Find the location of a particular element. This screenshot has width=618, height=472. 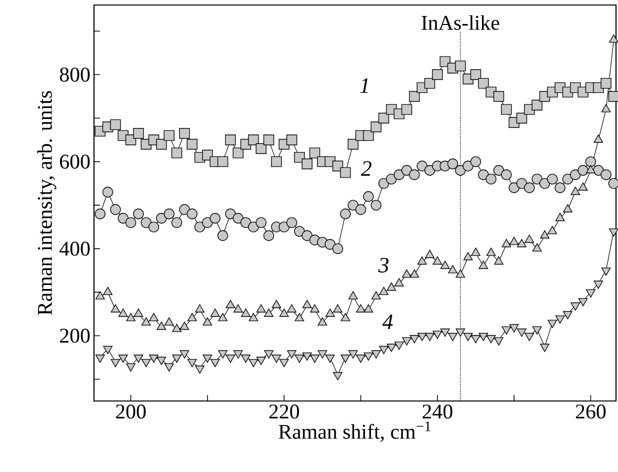

y-tick-label: 800 is located at coordinates (75, 75).